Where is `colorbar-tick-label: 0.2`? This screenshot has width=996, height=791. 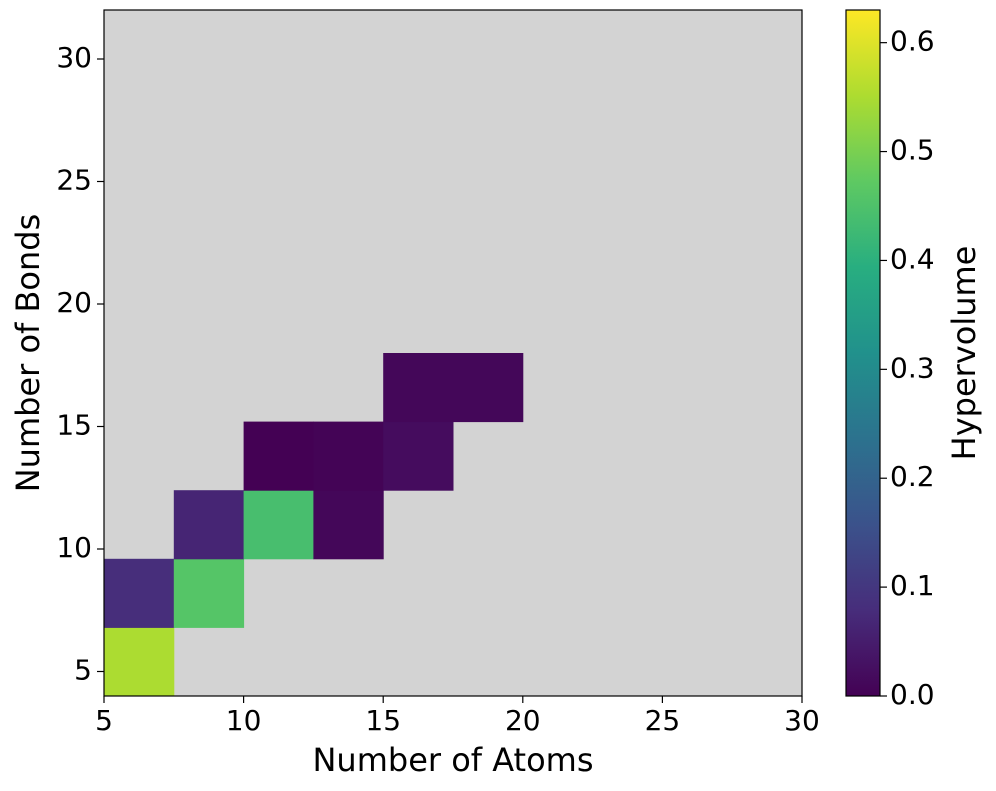 colorbar-tick-label: 0.2 is located at coordinates (912, 476).